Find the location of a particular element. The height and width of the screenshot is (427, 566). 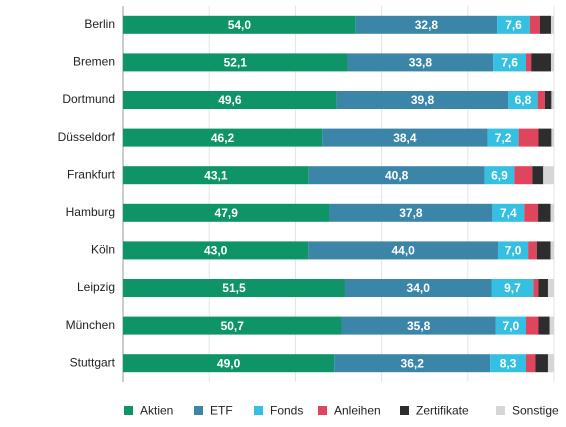

y-tick-label: München is located at coordinates (90, 325).